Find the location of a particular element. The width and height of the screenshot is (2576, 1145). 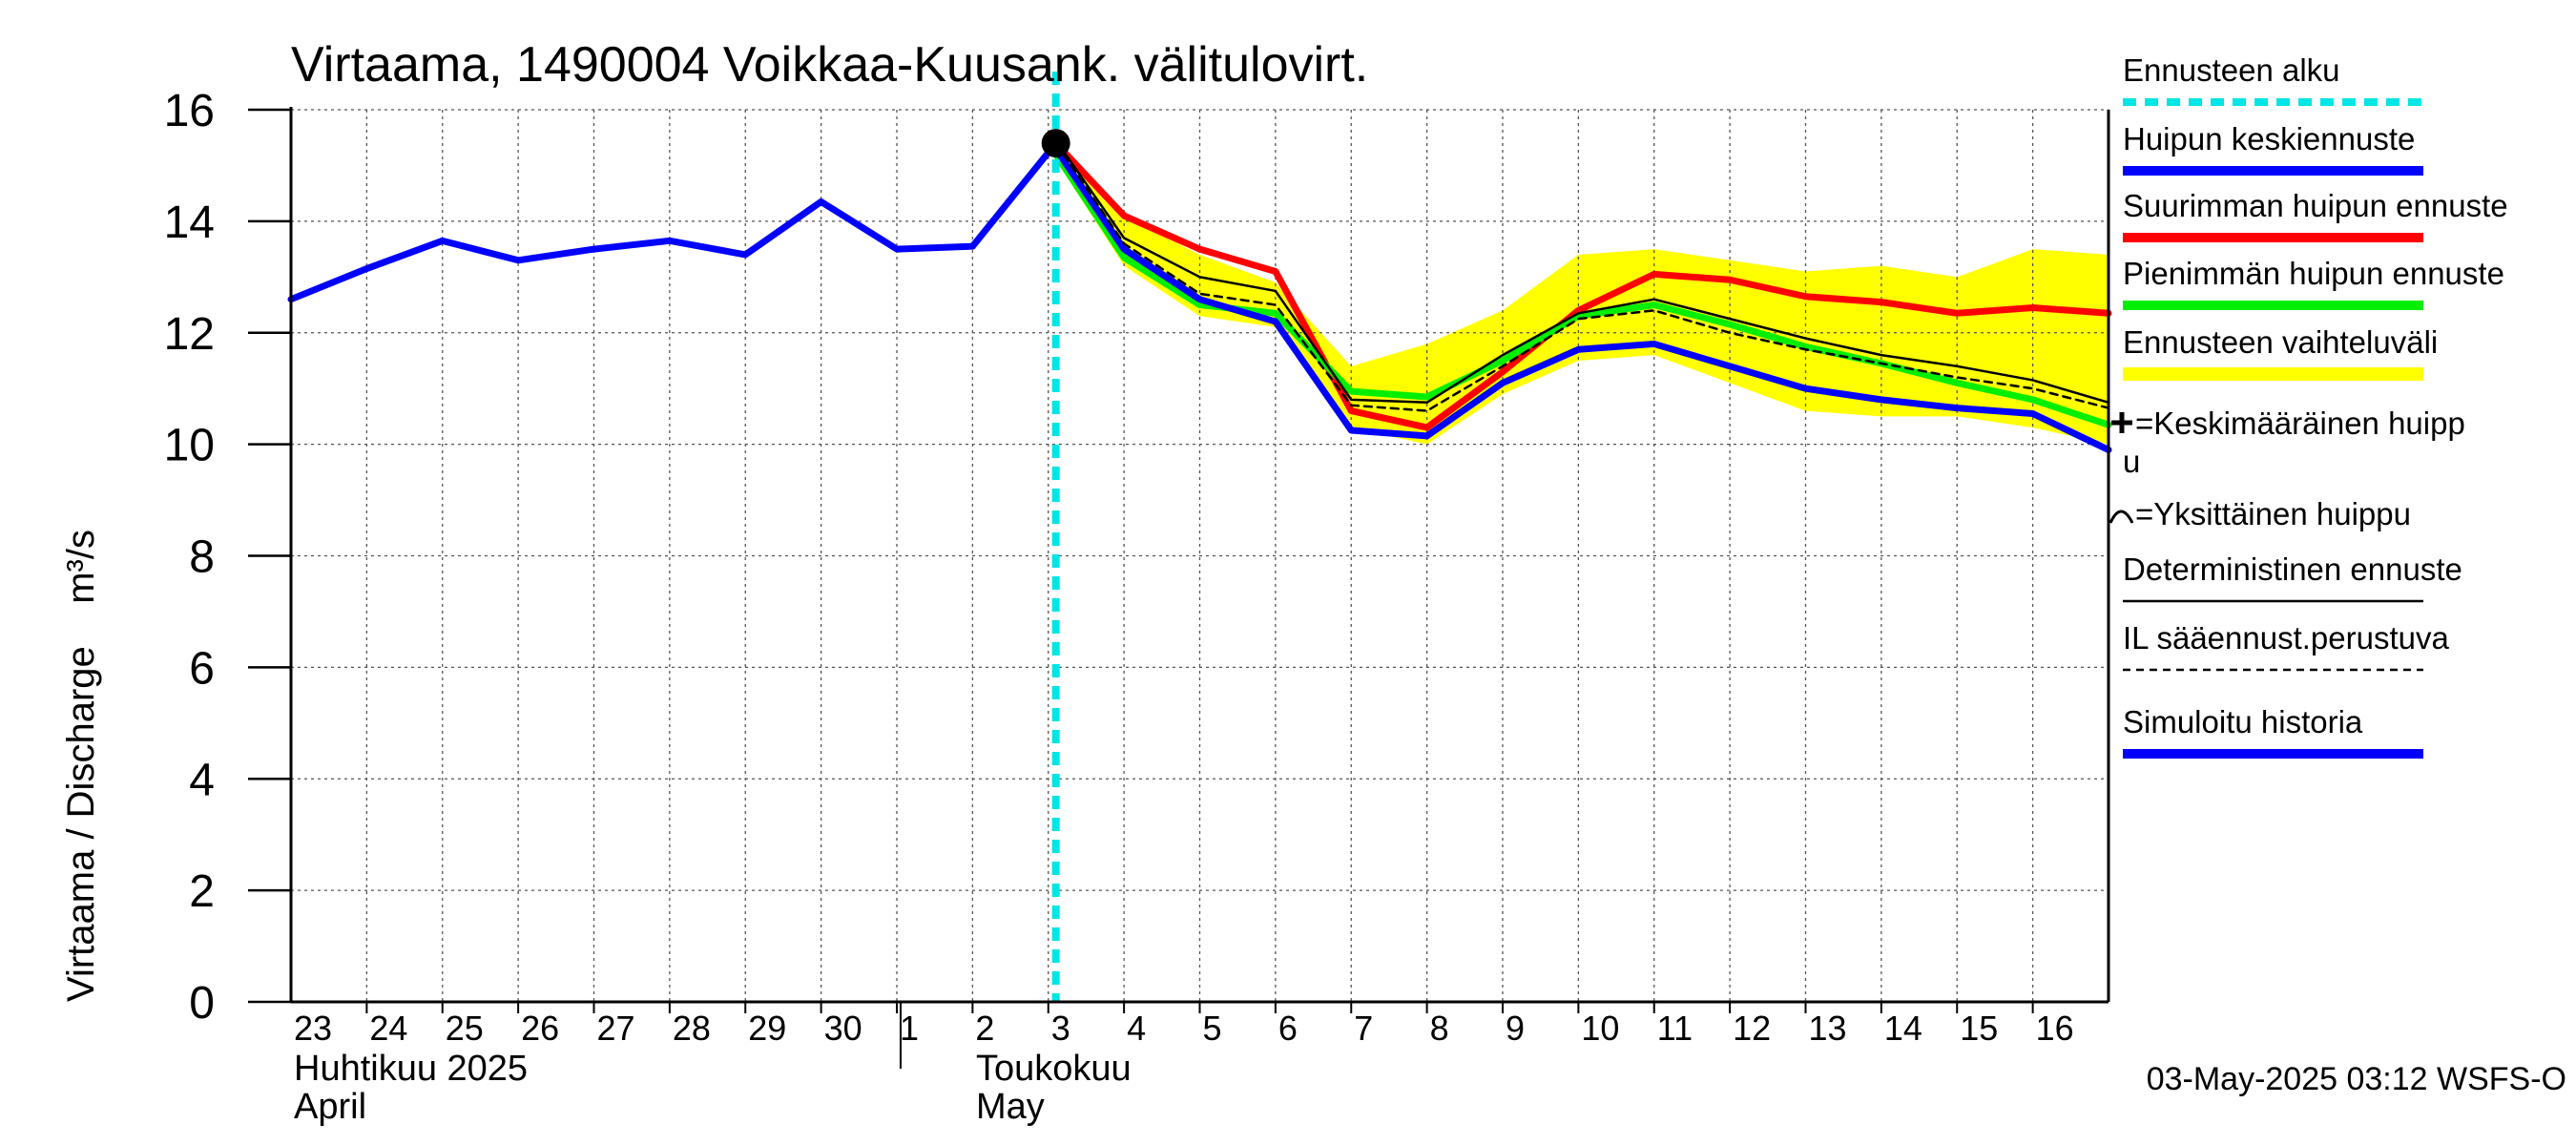

x-tick-label: 25 is located at coordinates (465, 1029).